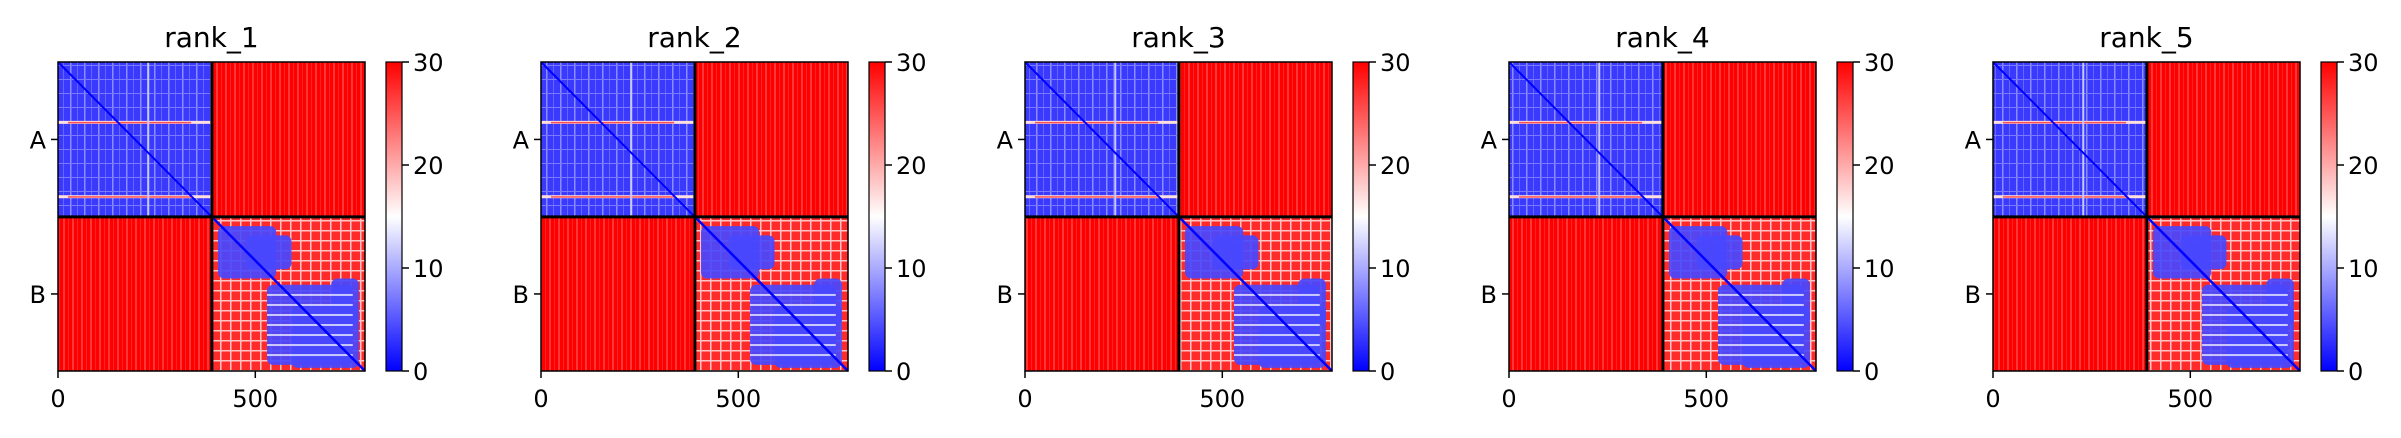  What do you see at coordinates (1662, 37) in the screenshot?
I see `panel-title: rank_4` at bounding box center [1662, 37].